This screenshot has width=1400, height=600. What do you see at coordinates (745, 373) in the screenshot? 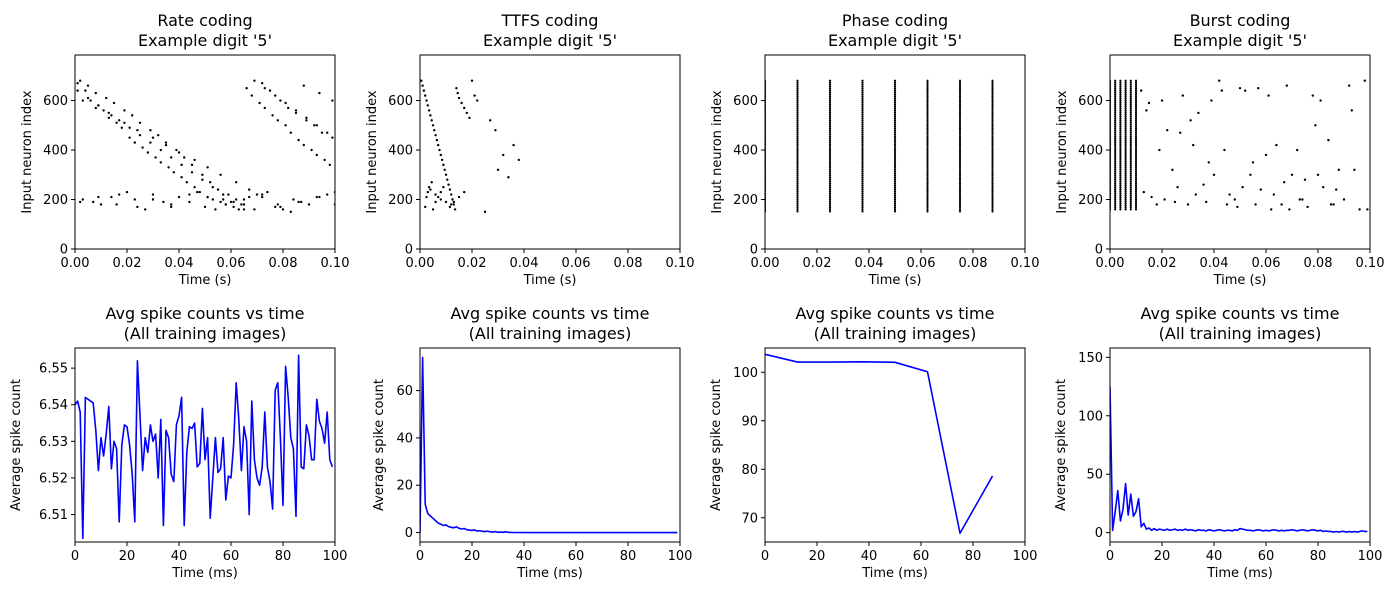
I see `y-tick-label: 100` at bounding box center [745, 373].